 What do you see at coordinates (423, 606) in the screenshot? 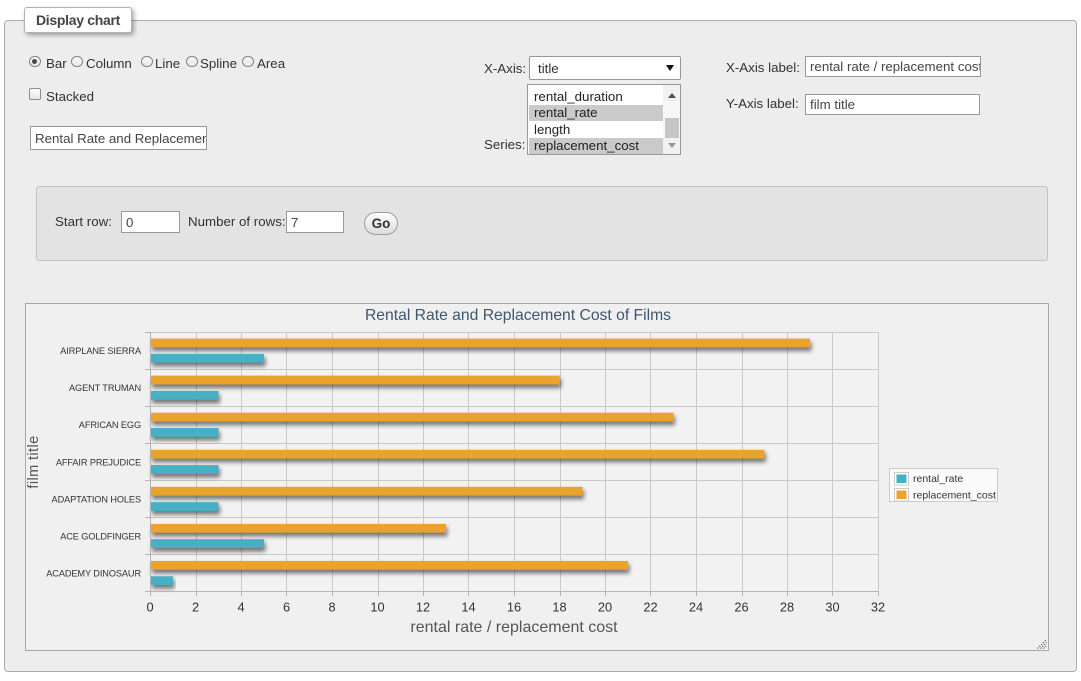
I see `svg-text: 12` at bounding box center [423, 606].